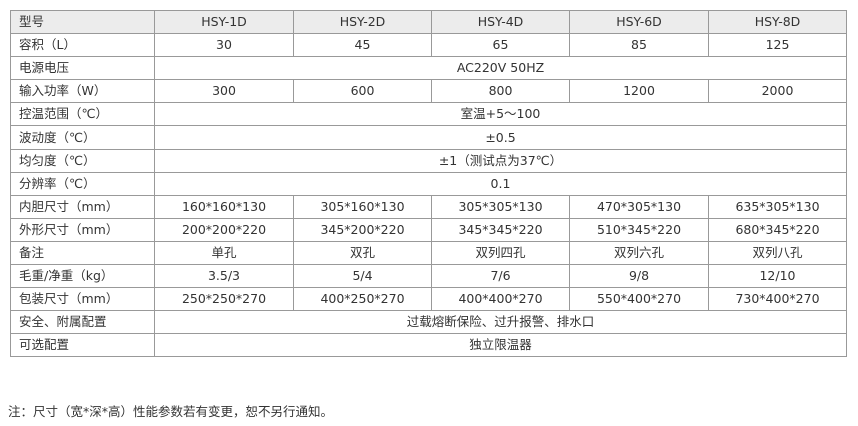  What do you see at coordinates (777, 45) in the screenshot?
I see `value-cell: 125` at bounding box center [777, 45].